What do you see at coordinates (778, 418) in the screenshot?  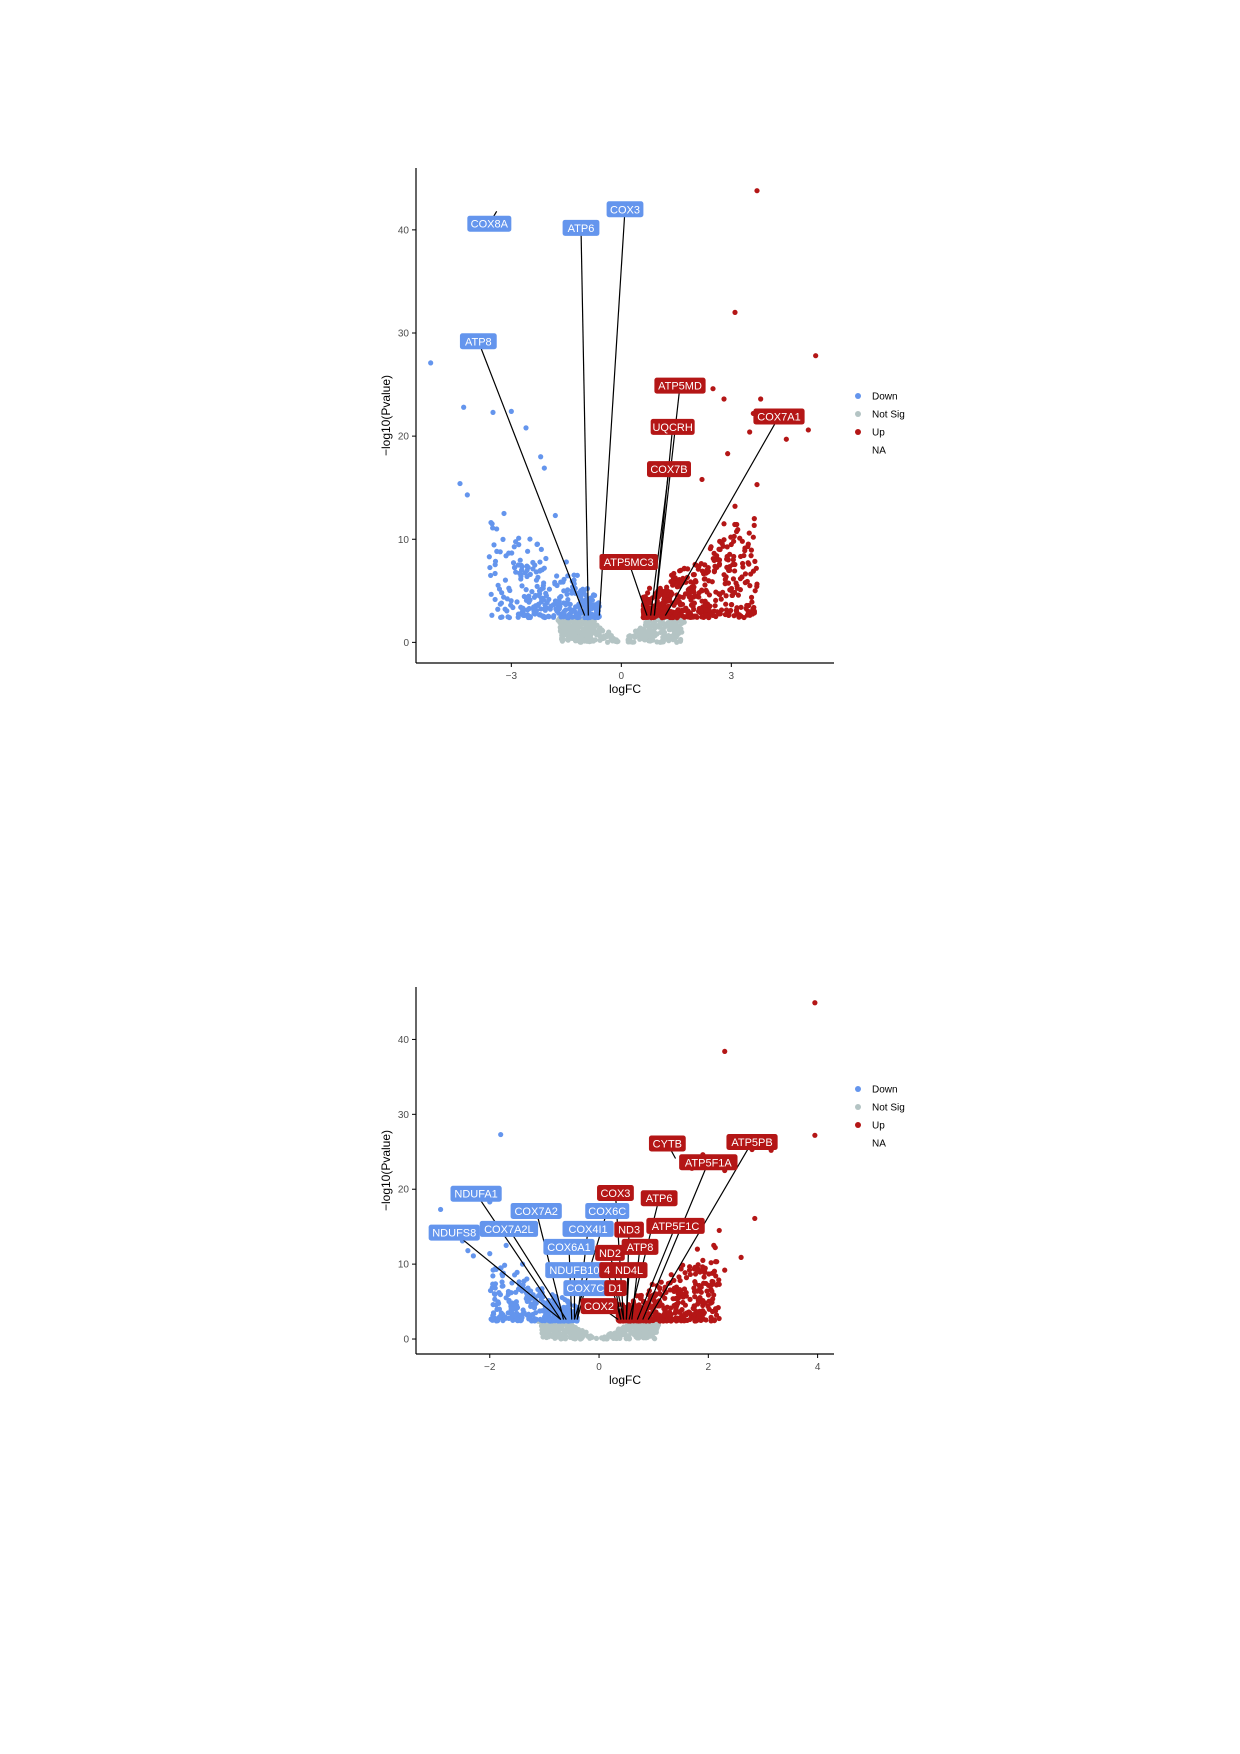 I see `gene-label: COX7A1` at bounding box center [778, 418].